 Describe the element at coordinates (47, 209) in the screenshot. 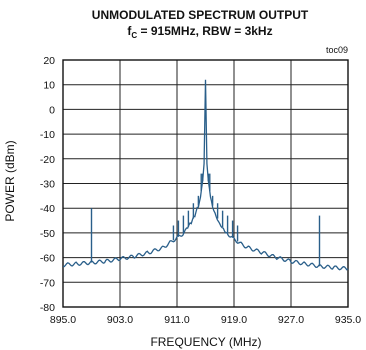

I see `y-tick-label: -40` at that location.